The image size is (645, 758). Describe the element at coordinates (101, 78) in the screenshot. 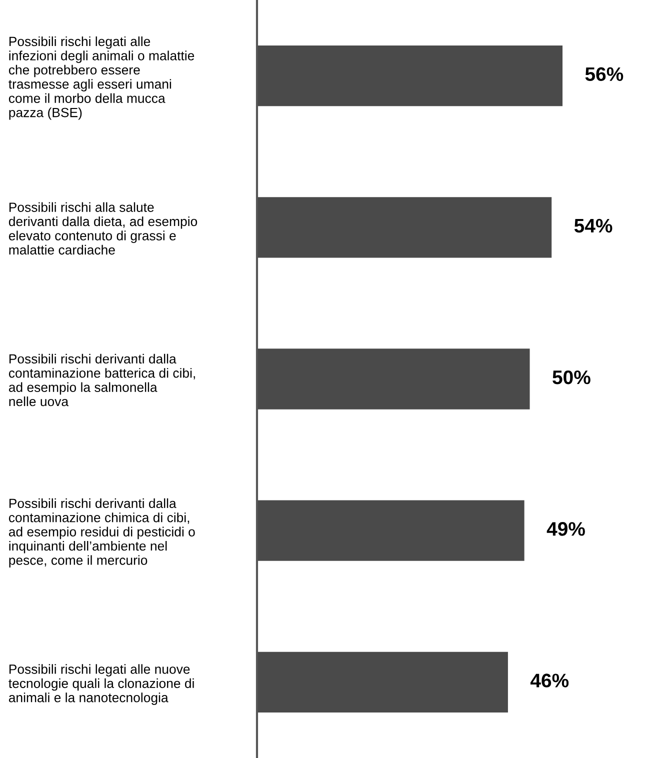

I see `y-tick-label: Possibili rischi legati alle infezioni degli animali o malattie che potrebbero essere trasmesse agli esseri umani come il morbo della mucca pazza (BSE)` at that location.